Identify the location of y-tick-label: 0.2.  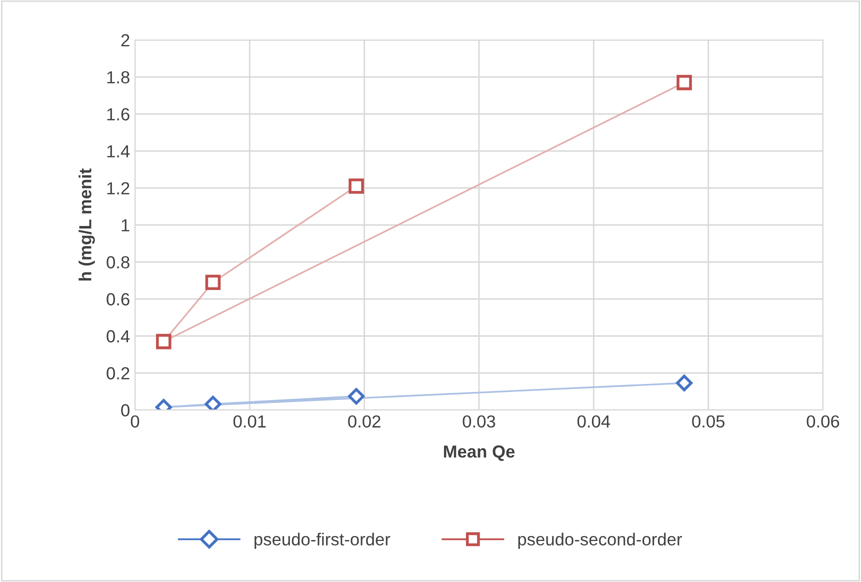
(118, 373).